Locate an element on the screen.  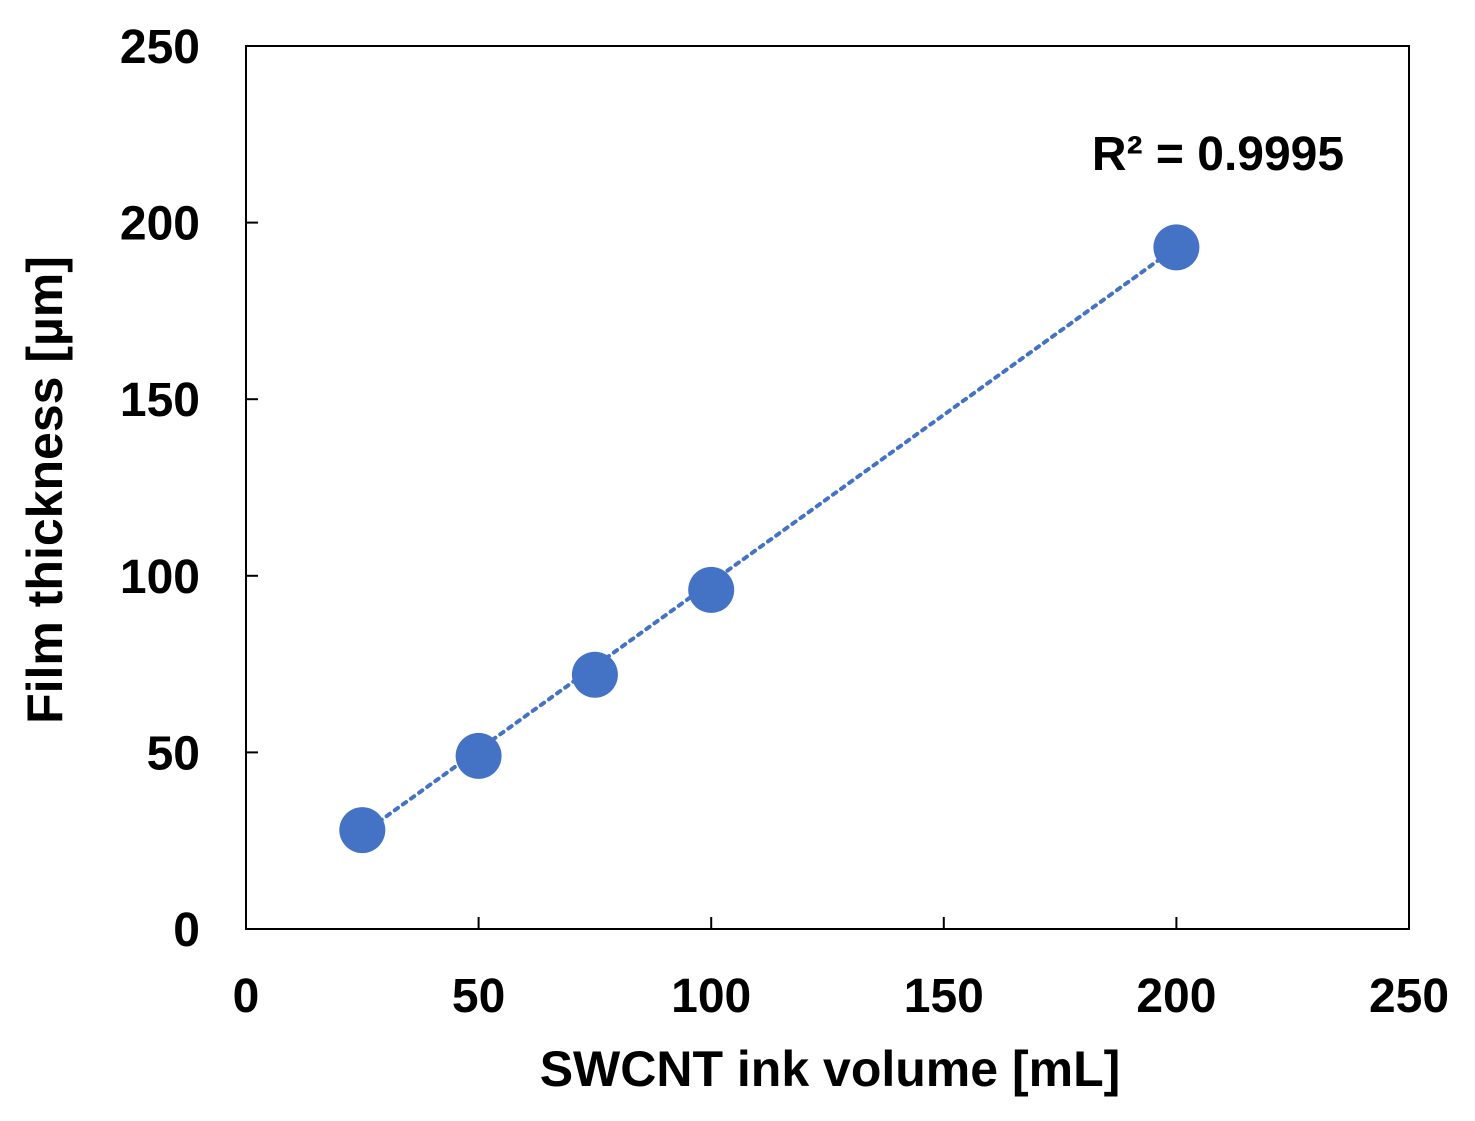
y-tick-label: 250 is located at coordinates (160, 47).